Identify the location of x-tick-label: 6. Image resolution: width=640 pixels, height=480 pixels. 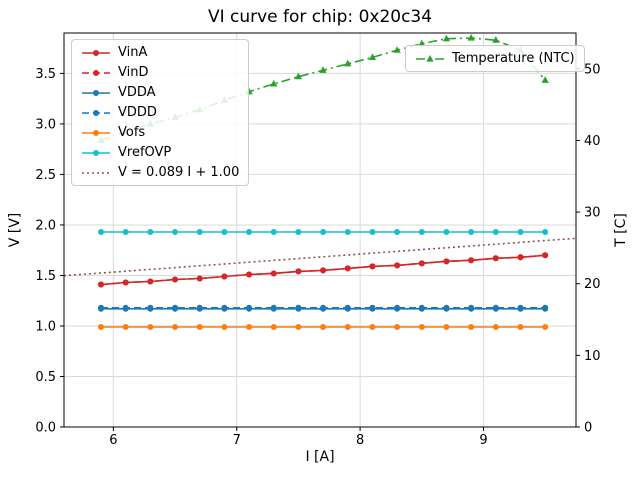
(113, 440).